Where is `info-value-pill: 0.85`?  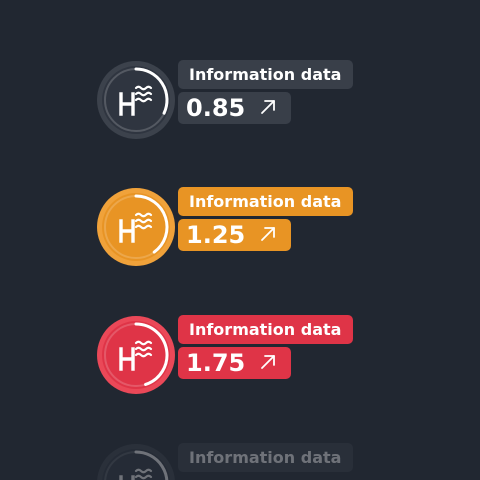
info-value-pill: 0.85 is located at coordinates (235, 108).